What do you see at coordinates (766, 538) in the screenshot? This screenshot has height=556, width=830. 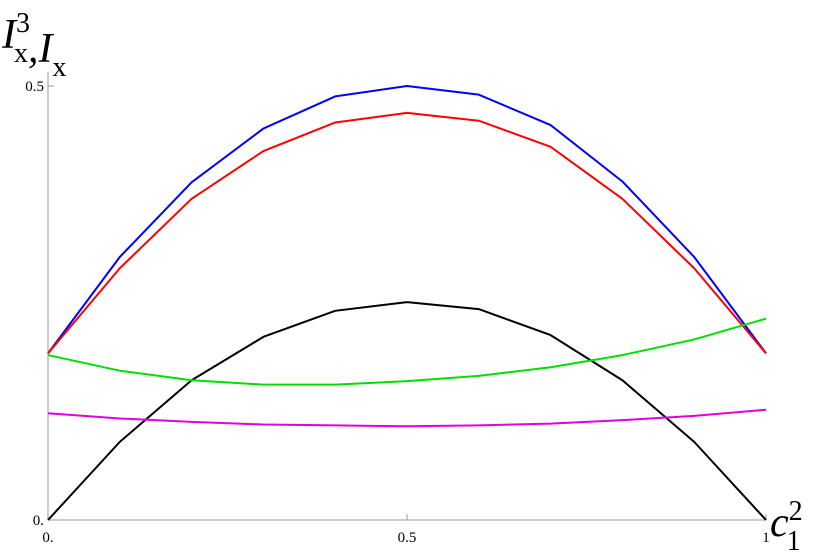 I see `x-tick-label: 1` at bounding box center [766, 538].